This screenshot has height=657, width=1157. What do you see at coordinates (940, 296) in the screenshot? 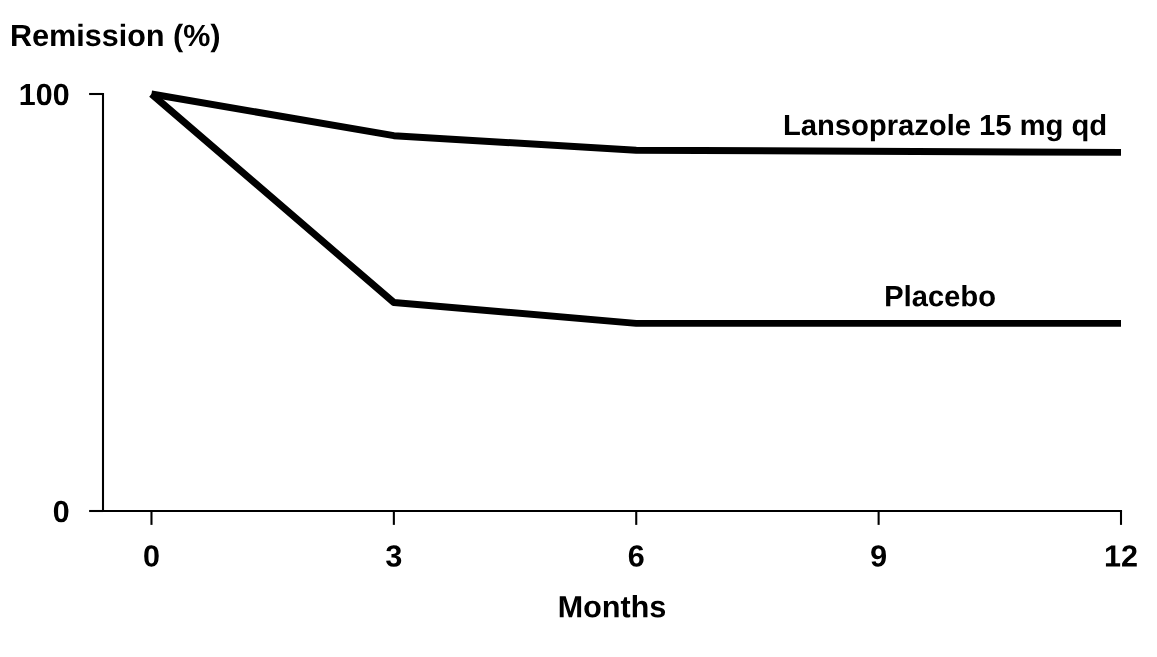
I see `series-label: Placebo` at bounding box center [940, 296].